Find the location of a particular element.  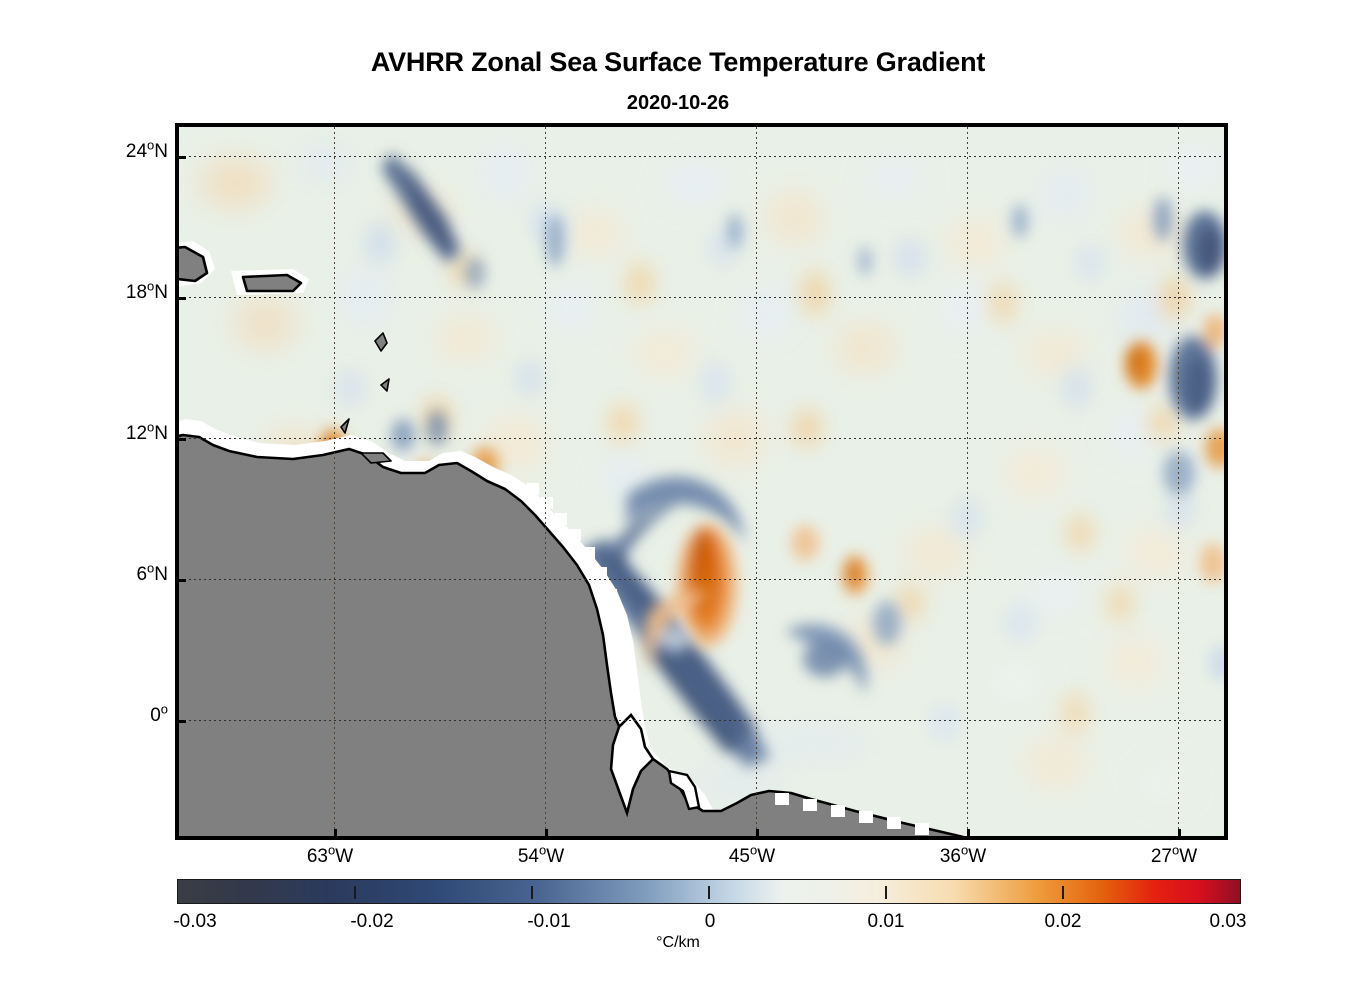

colorbar-label--0.02-text: -0.02 is located at coordinates (372, 921).